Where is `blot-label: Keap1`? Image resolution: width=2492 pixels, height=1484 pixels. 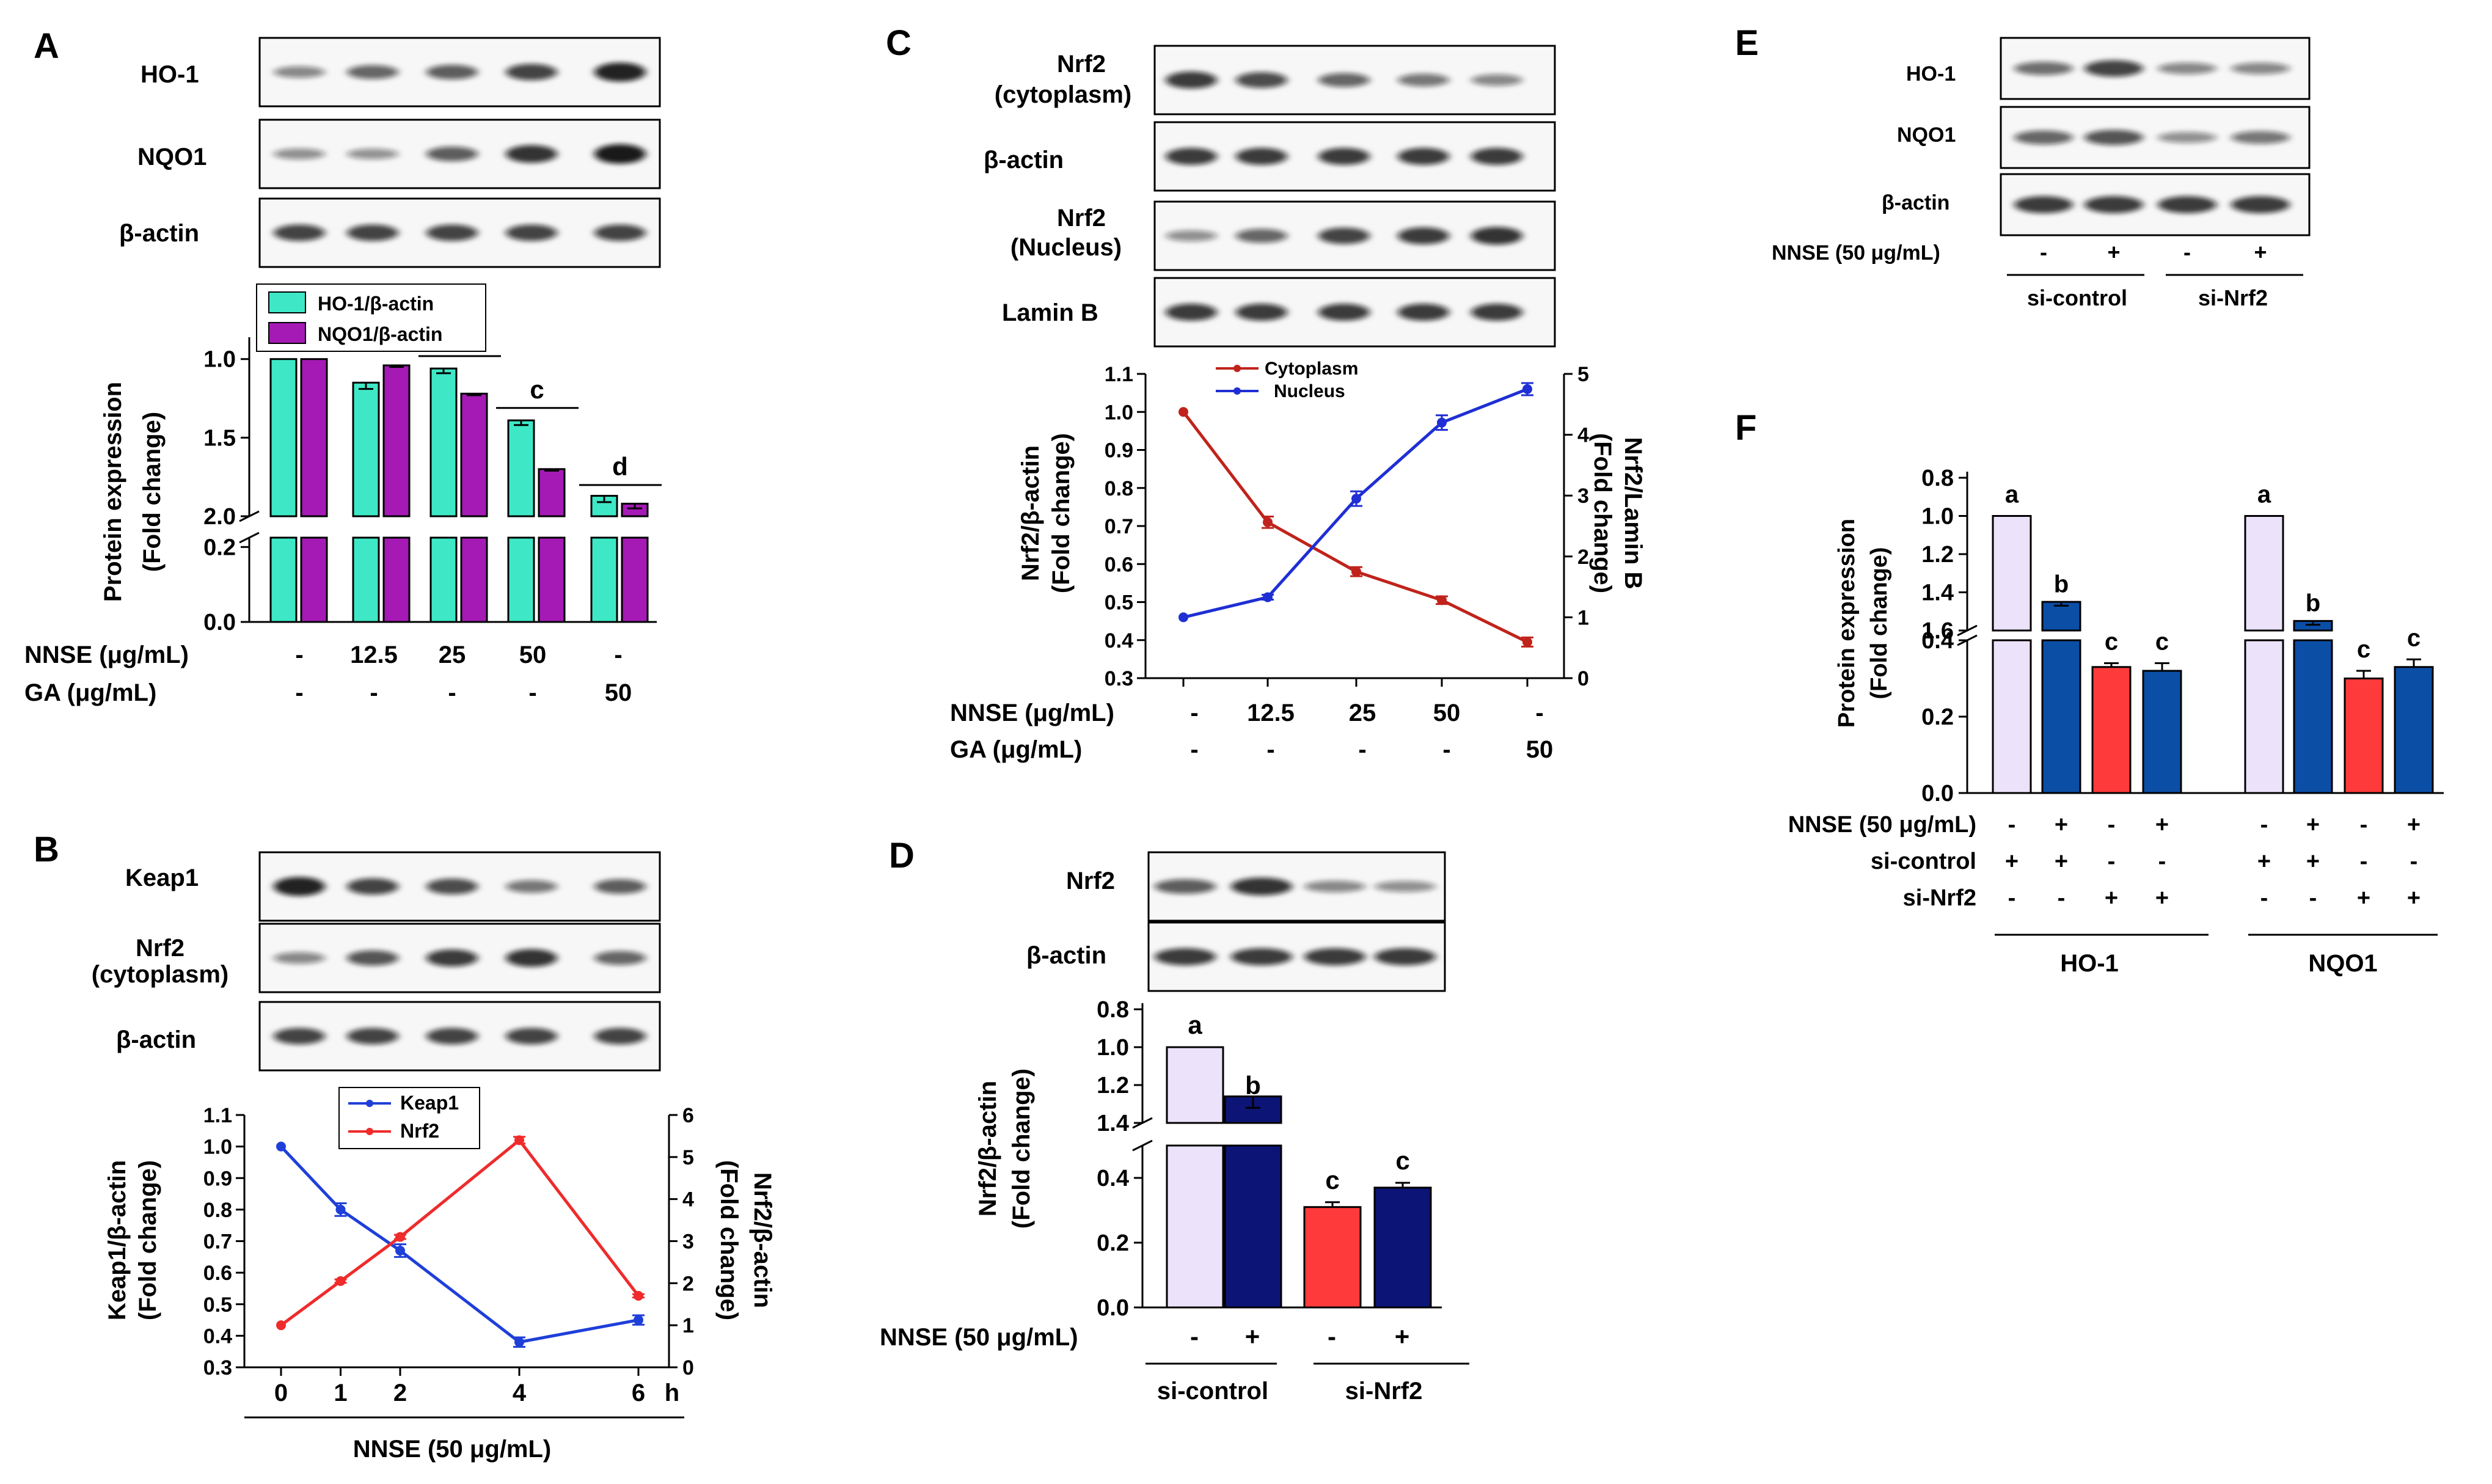
blot-label: Keap1 is located at coordinates (162, 877).